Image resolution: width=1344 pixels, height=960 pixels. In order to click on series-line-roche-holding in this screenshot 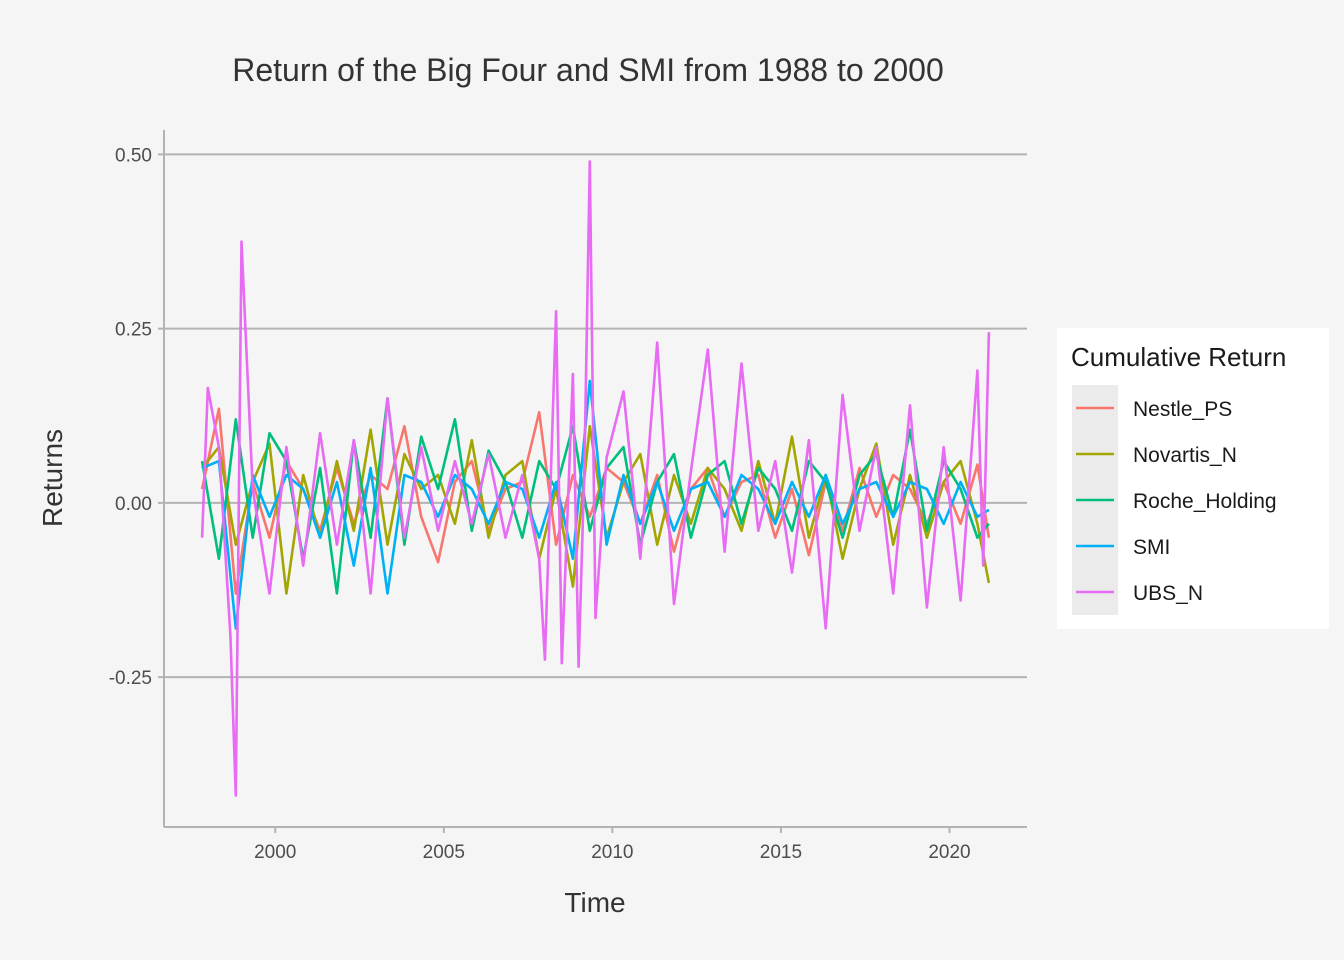, I will do `click(595, 495)`.